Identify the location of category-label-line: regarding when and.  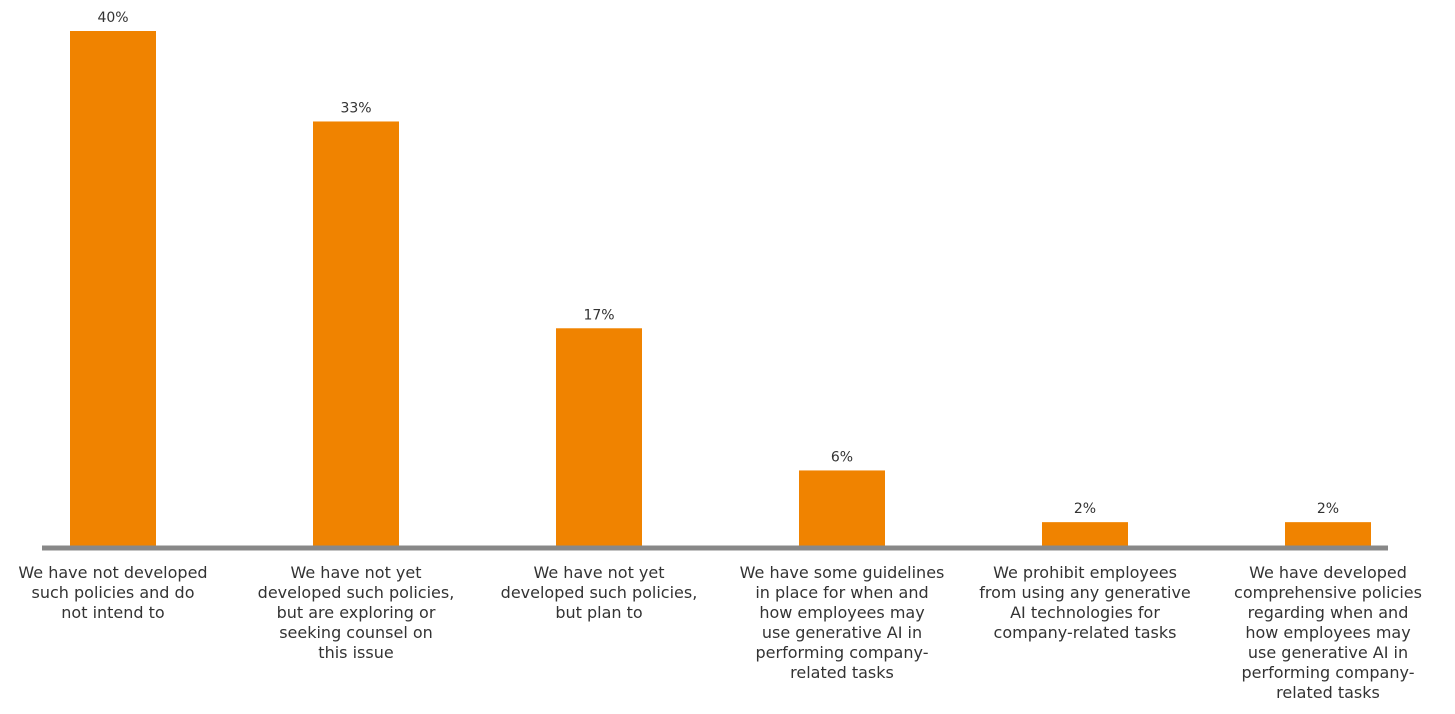
(1328, 612).